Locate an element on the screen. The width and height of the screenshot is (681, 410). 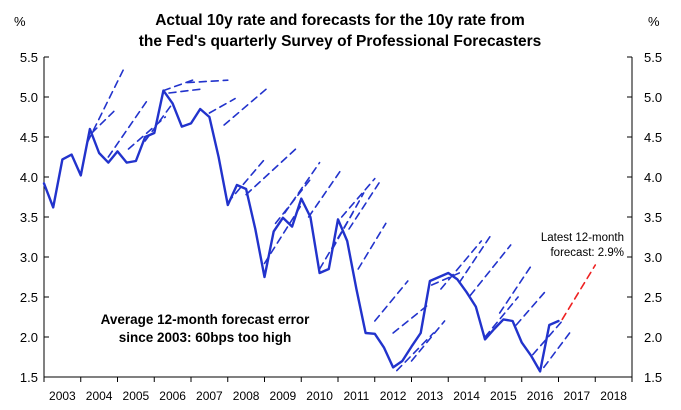
y-tick-label-right: 3.5 is located at coordinates (653, 217).